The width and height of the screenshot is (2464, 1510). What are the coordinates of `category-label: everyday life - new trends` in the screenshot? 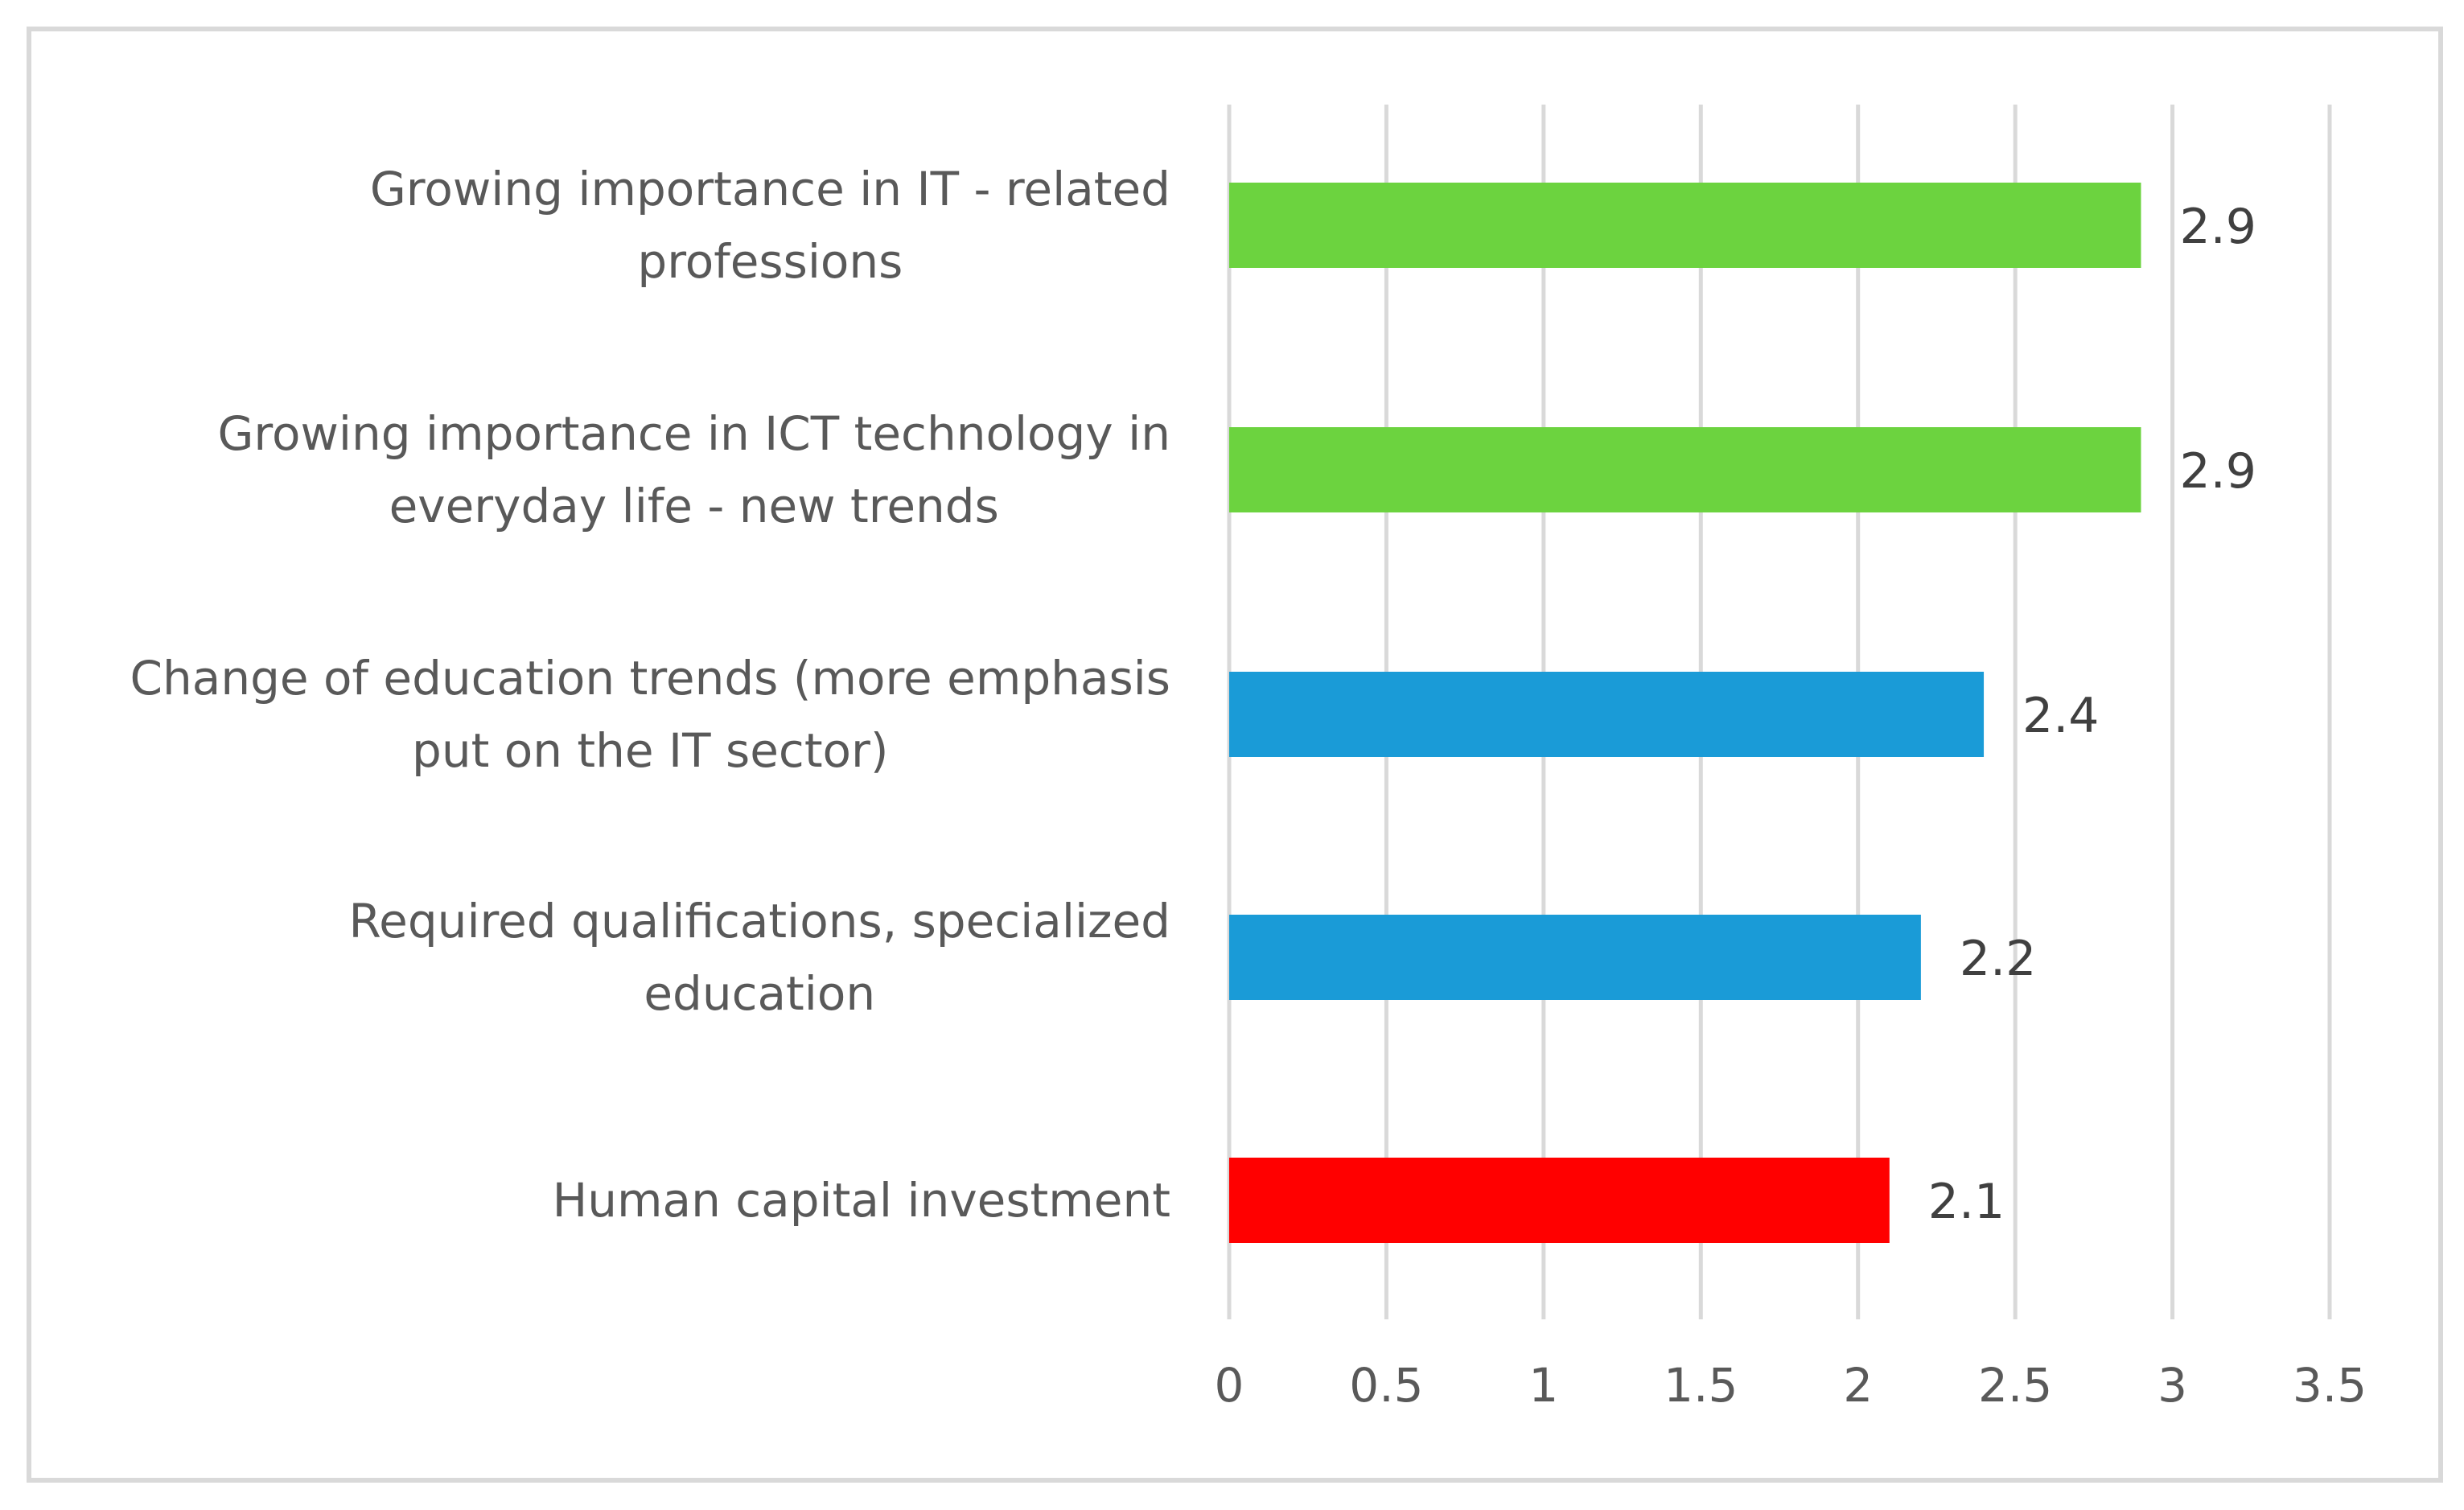 It's located at (694, 506).